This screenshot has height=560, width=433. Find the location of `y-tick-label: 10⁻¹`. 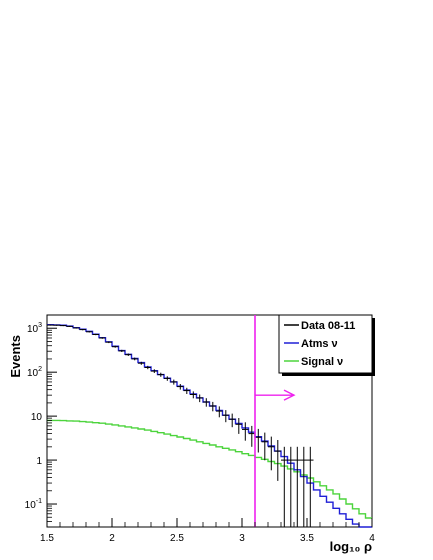

y-tick-label: 10⁻¹ is located at coordinates (33, 504).